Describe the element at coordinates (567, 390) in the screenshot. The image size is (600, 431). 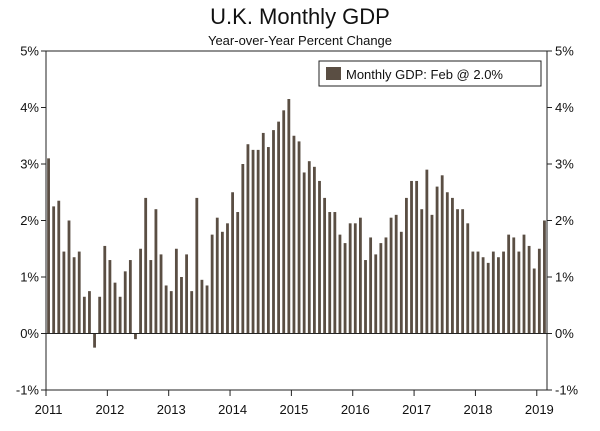
I see `y-tick-label-right: -1%` at that location.